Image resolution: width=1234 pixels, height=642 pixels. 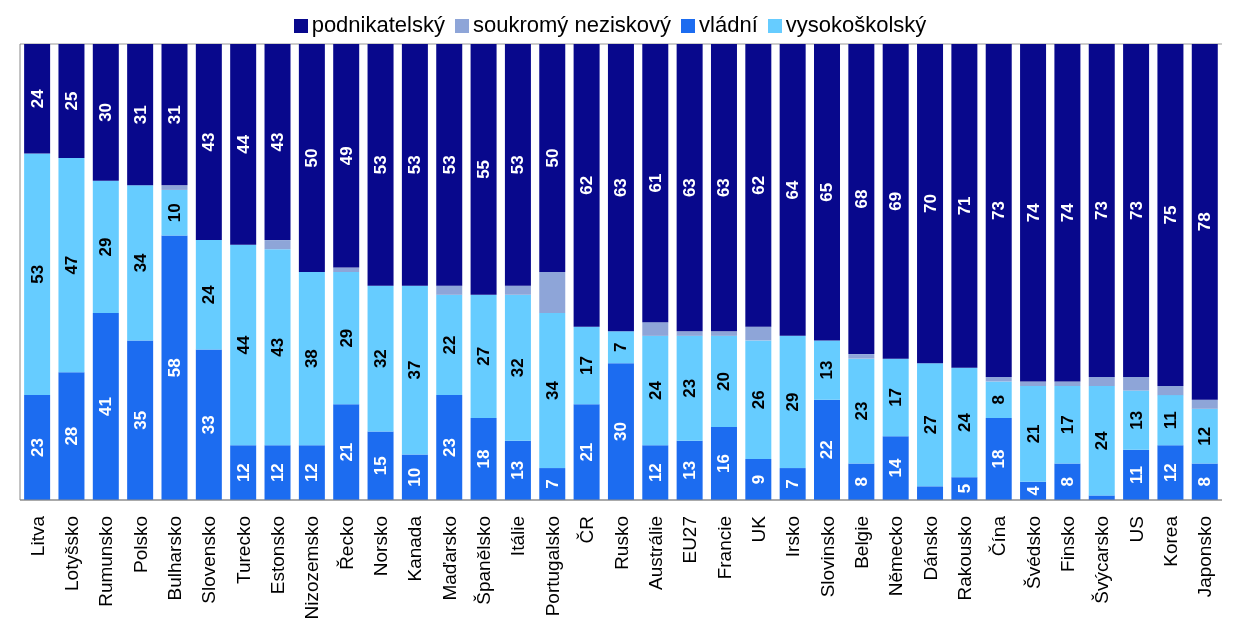 I want to click on data-label: 5, so click(x=964, y=488).